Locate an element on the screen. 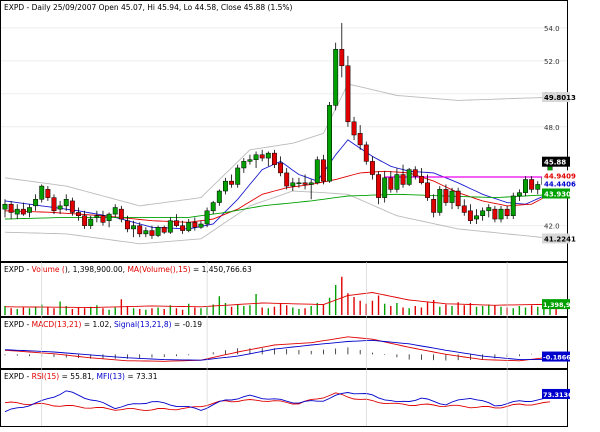 This screenshot has height=432, width=600. macd-tag-bg is located at coordinates (556, 356).